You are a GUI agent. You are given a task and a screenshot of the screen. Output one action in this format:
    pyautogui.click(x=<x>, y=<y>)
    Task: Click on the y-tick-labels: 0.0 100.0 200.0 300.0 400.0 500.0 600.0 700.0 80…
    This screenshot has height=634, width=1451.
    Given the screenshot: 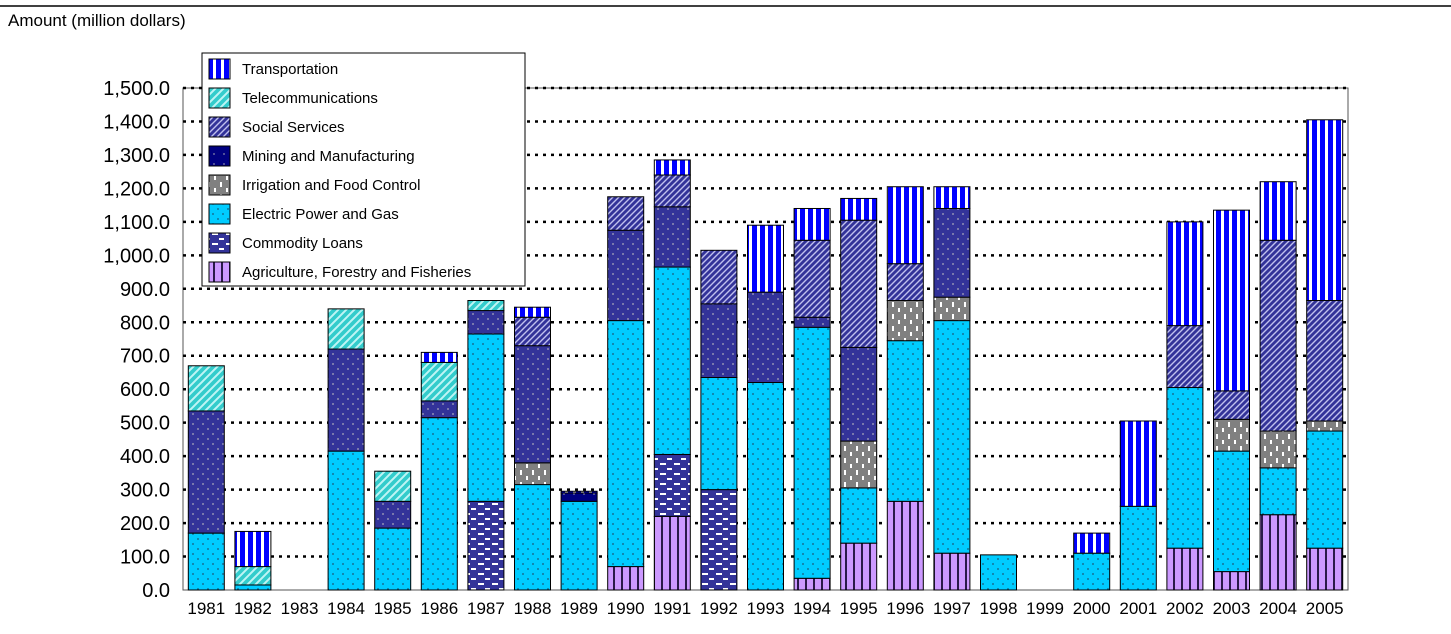 What is the action you would take?
    pyautogui.click(x=136, y=340)
    